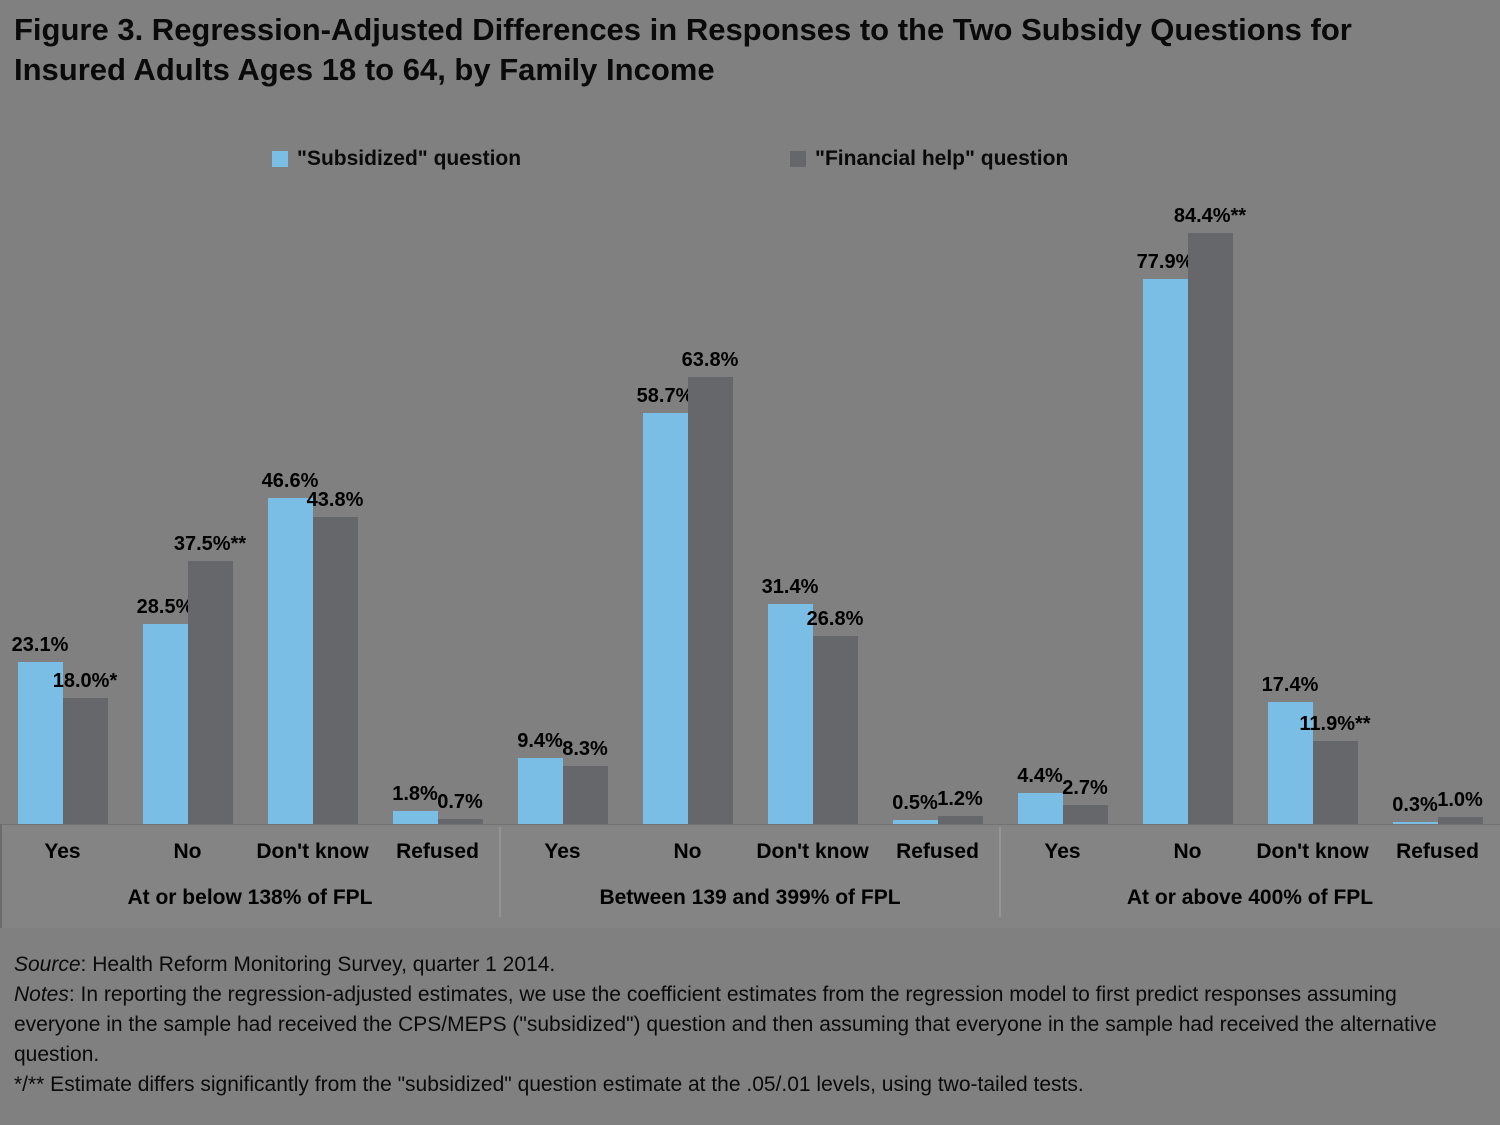  I want to click on legend-item-subsidized: "Subsidized" question, so click(396, 159).